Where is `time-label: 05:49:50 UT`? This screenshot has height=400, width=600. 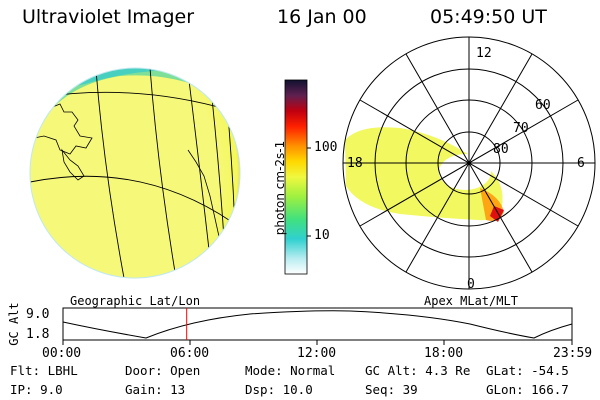
time-label: 05:49:50 UT is located at coordinates (488, 17).